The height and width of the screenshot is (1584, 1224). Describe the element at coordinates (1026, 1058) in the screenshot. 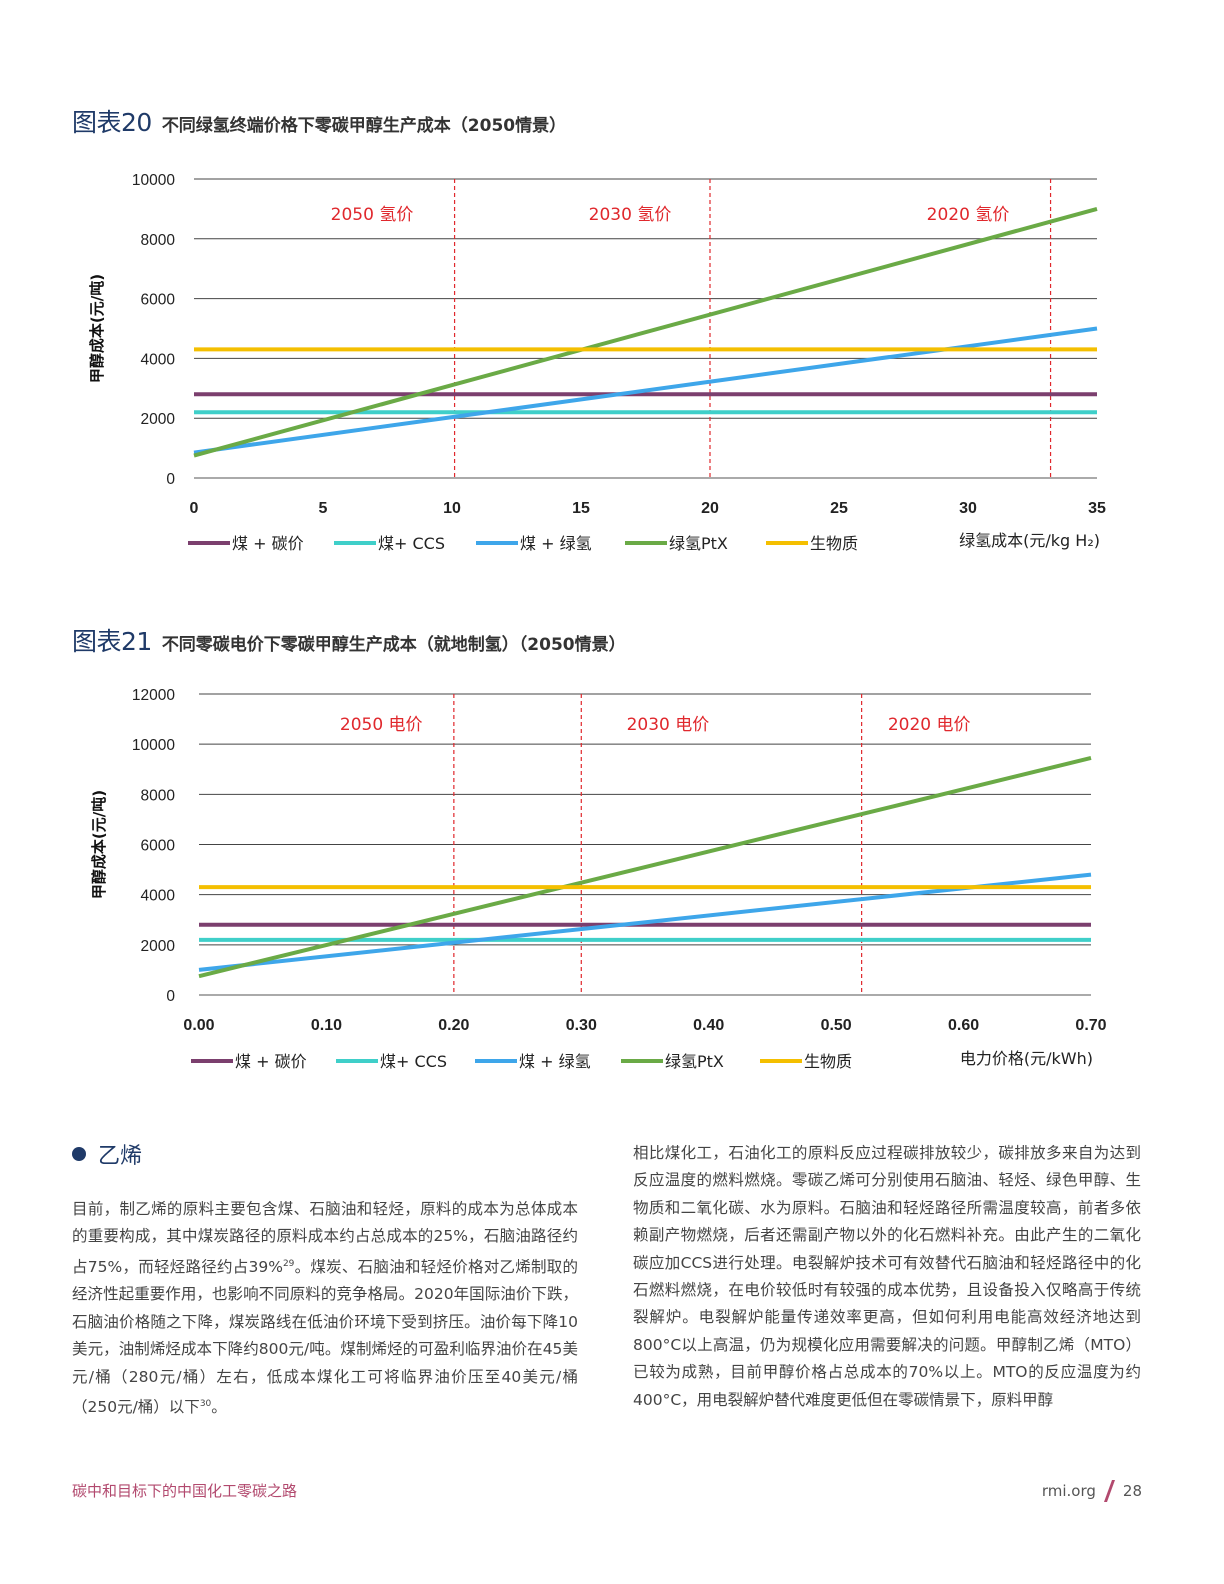

I see `x-axis-label: 电力价格(元/kWh)` at that location.